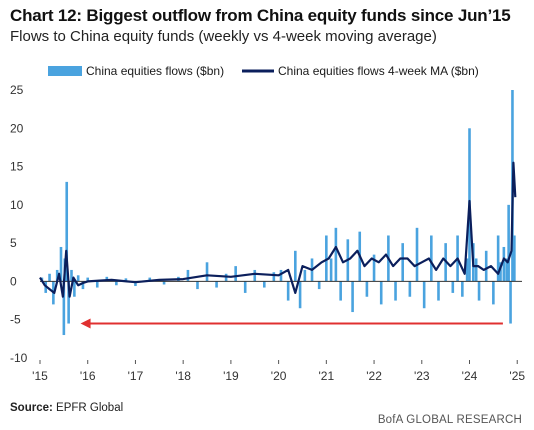 The width and height of the screenshot is (534, 430). I want to click on y-tick-label: 0, so click(13, 281).